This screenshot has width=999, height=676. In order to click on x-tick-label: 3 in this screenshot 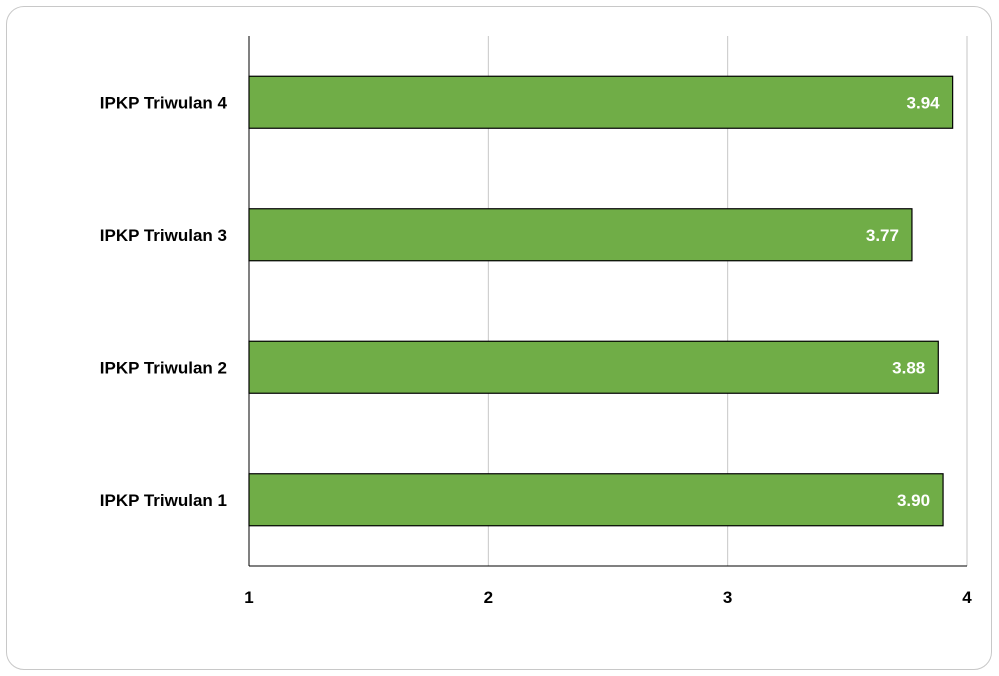, I will do `click(727, 597)`.